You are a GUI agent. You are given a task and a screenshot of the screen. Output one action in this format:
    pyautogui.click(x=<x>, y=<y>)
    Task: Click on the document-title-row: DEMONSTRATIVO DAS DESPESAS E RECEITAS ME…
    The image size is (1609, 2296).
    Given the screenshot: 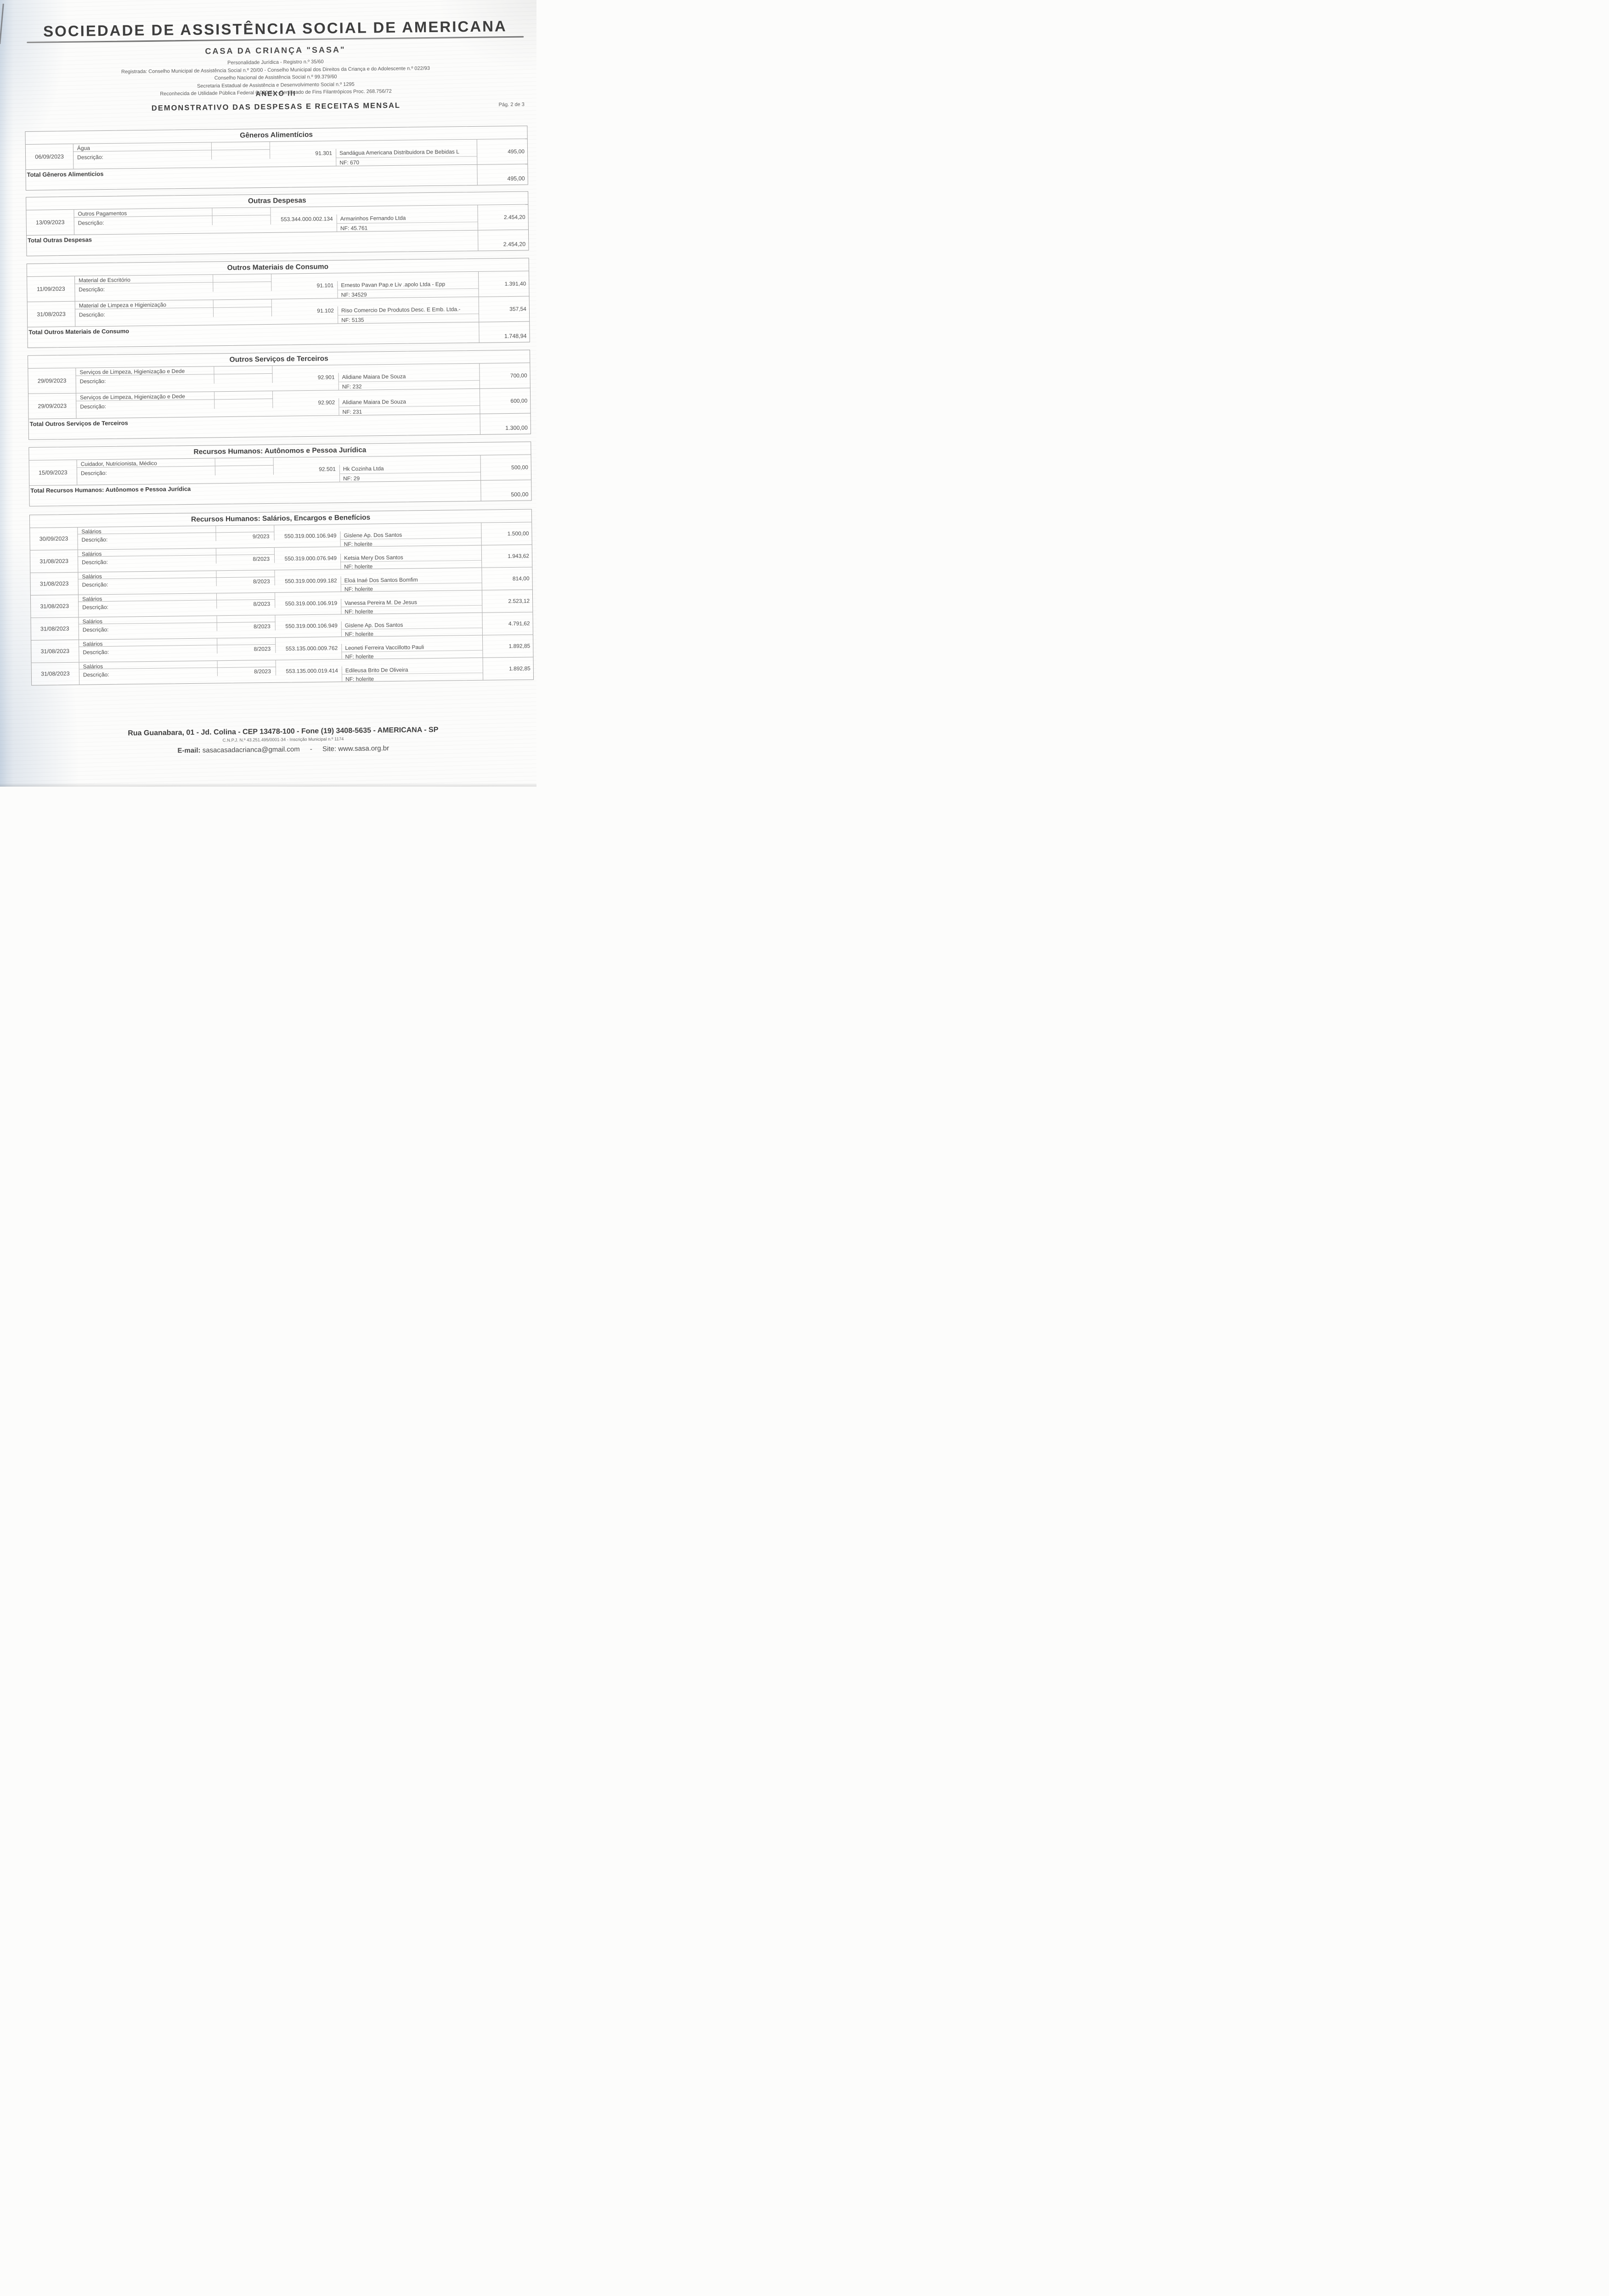 What is the action you would take?
    pyautogui.click(x=276, y=107)
    